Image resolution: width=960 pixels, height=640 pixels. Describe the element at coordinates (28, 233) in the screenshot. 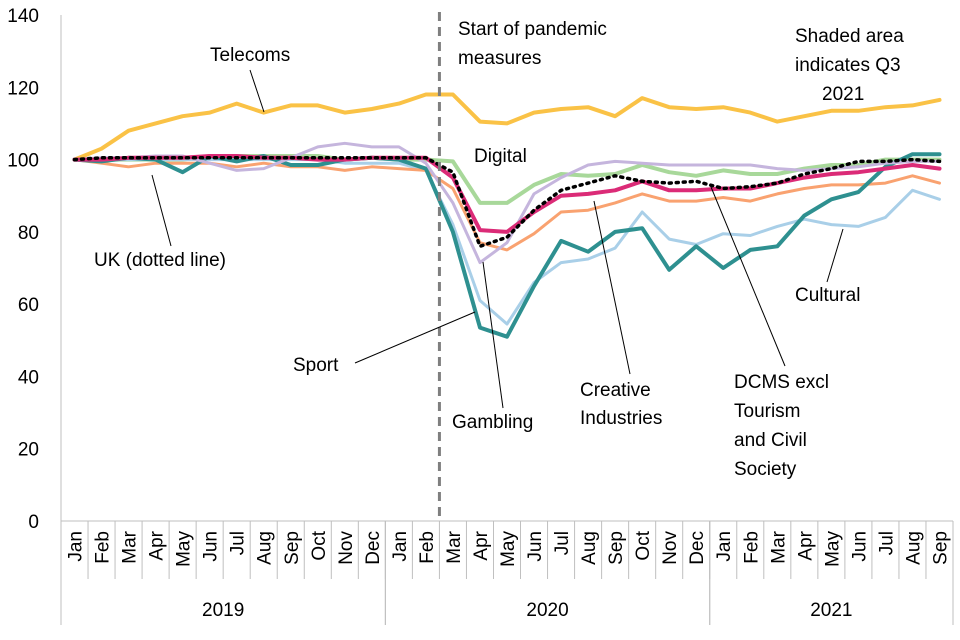

I see `y-tick-label: 80` at that location.